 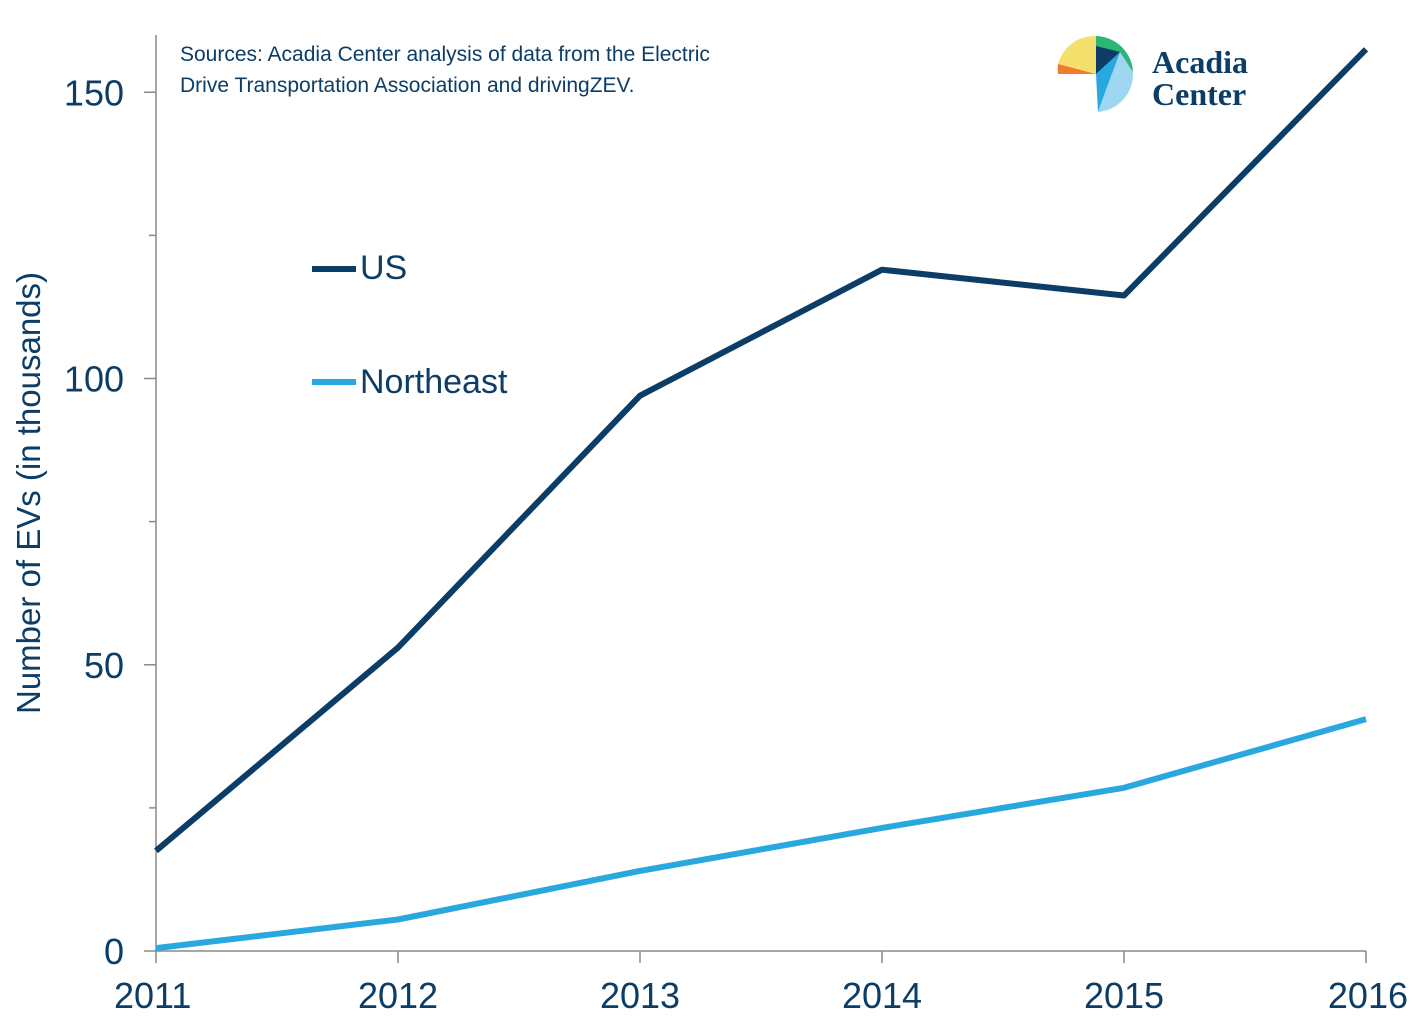 What do you see at coordinates (1368, 995) in the screenshot?
I see `x-tick-label-2016: 2016` at bounding box center [1368, 995].